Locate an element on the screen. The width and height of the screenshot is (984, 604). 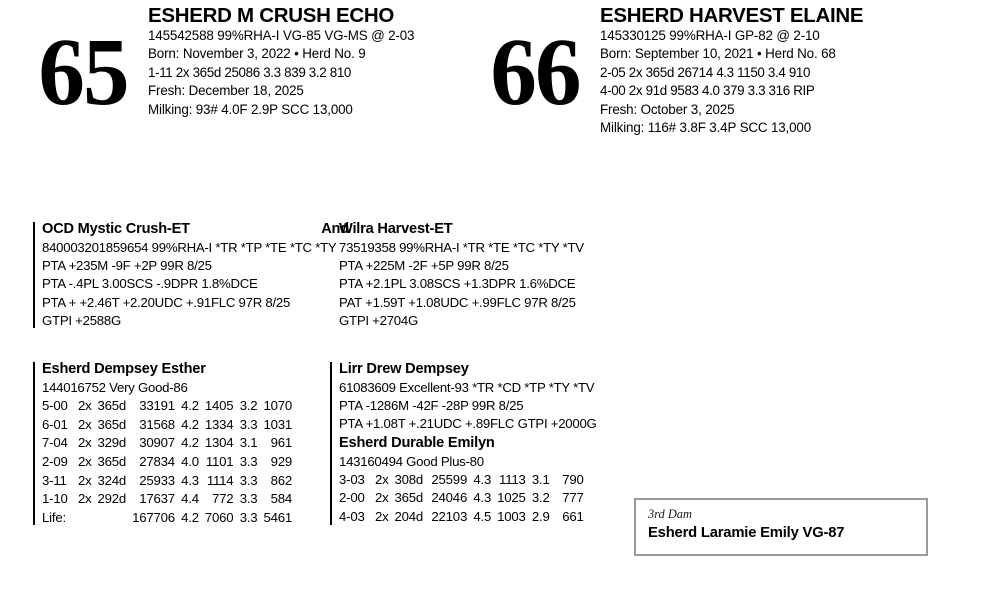
table-row: 1-10 2x 292d 17637 4.4 772 3.3 584 is located at coordinates (167, 499).